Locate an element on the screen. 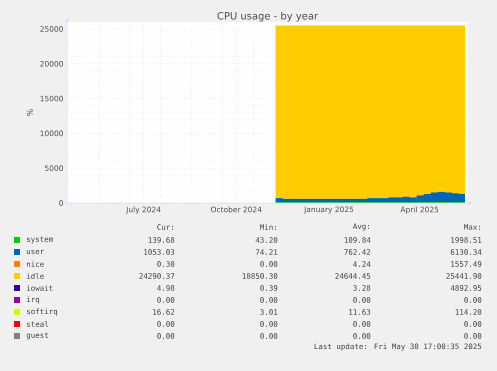  chart-title: CPU usage - by year is located at coordinates (268, 17).